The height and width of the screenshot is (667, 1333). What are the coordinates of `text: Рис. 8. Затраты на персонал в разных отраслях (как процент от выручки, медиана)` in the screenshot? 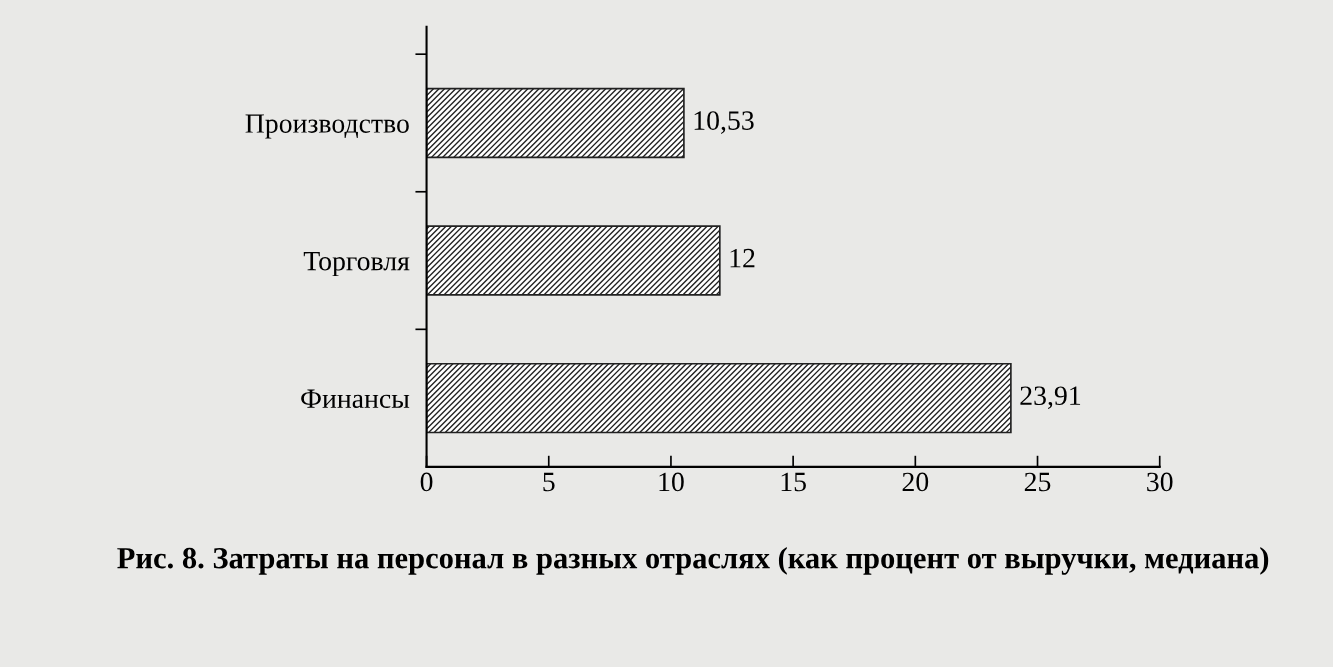 It's located at (693, 560).